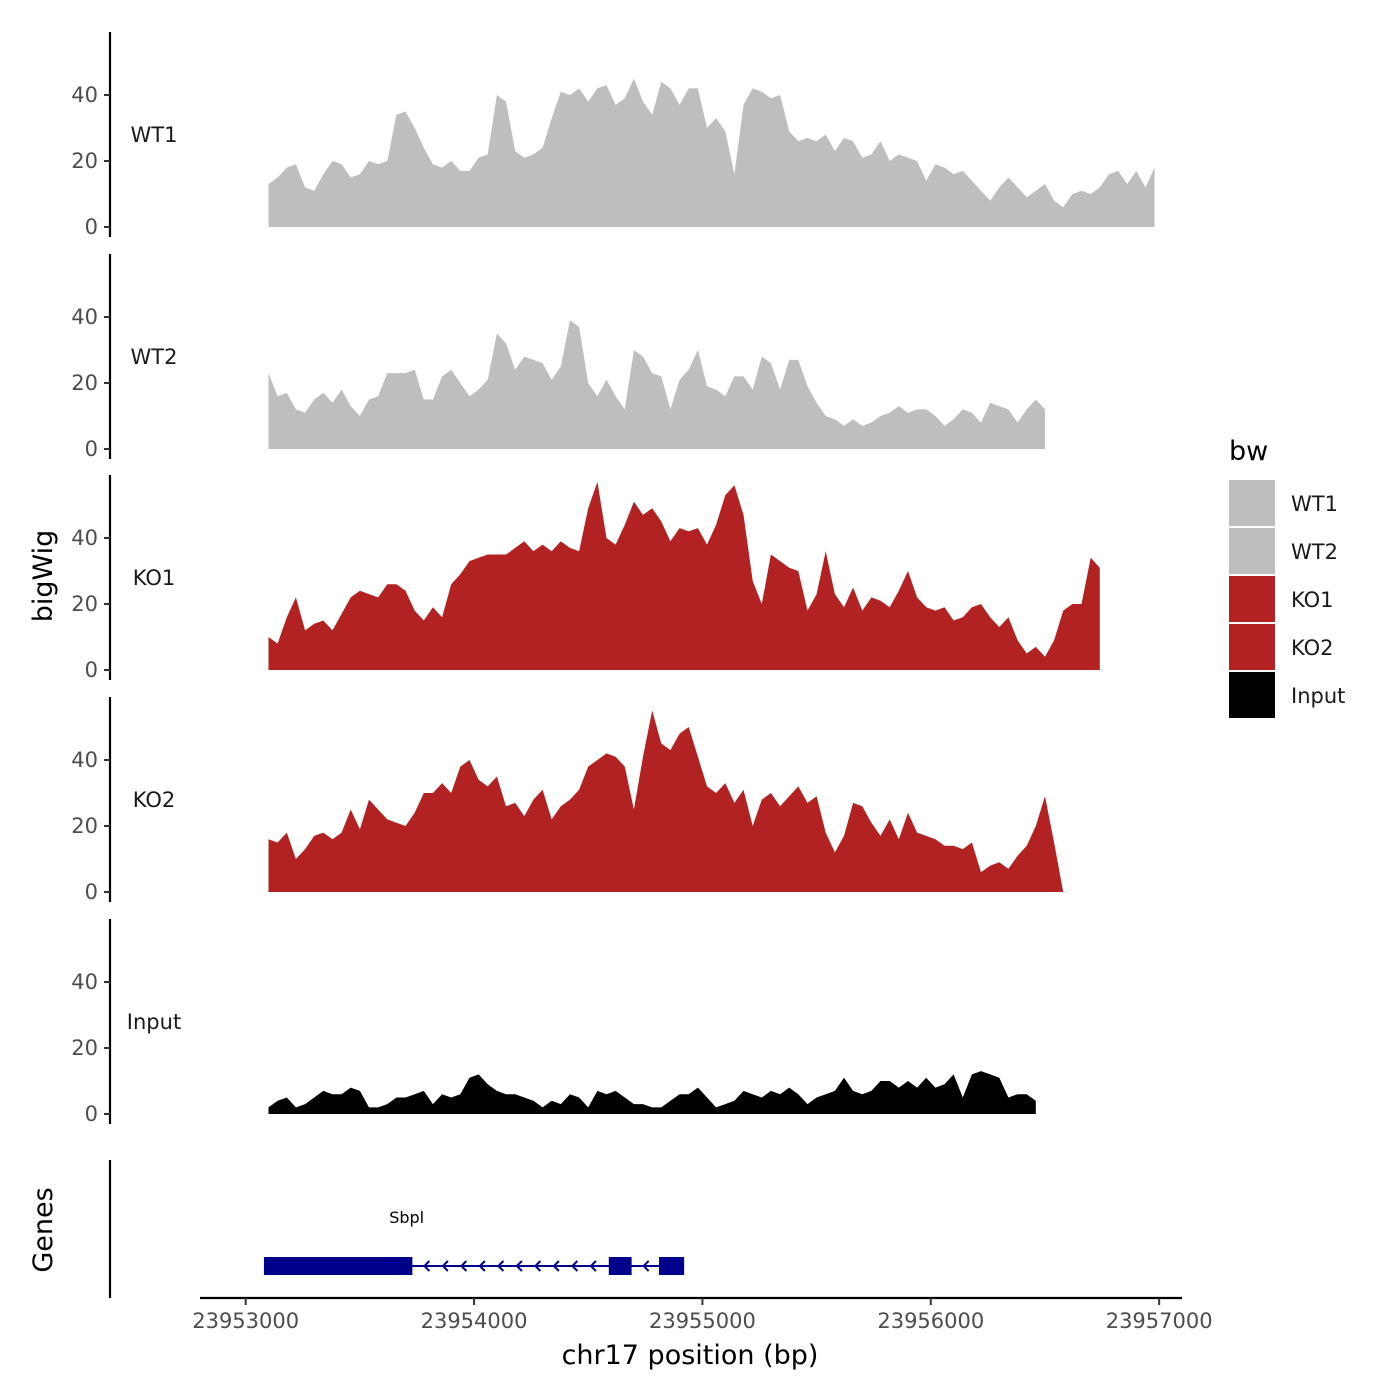 The width and height of the screenshot is (1400, 1400). I want to click on legend-label-wt2: WT2, so click(1314, 552).